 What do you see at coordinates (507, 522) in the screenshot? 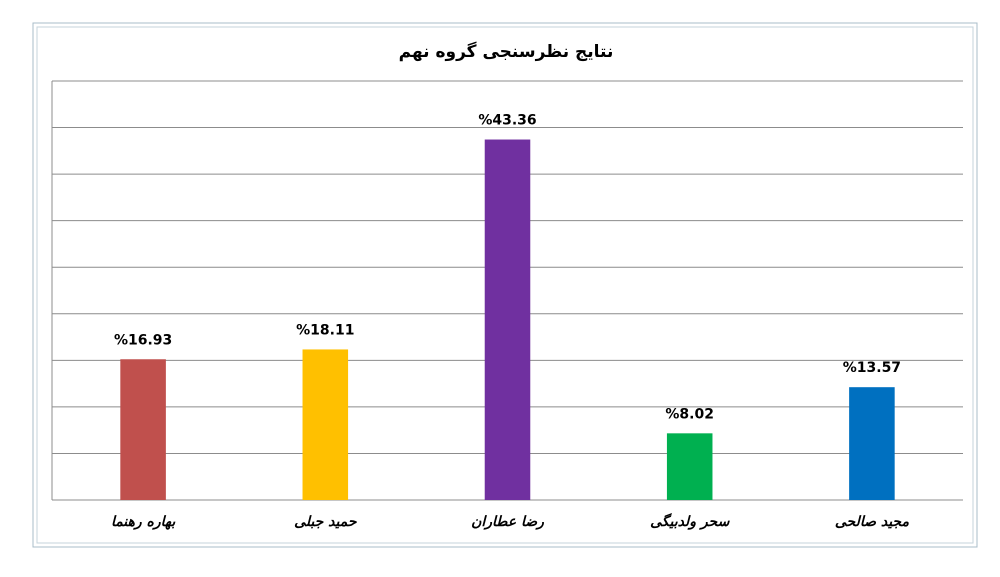
I see `x-tick-label: رضا عطاران` at bounding box center [507, 522].